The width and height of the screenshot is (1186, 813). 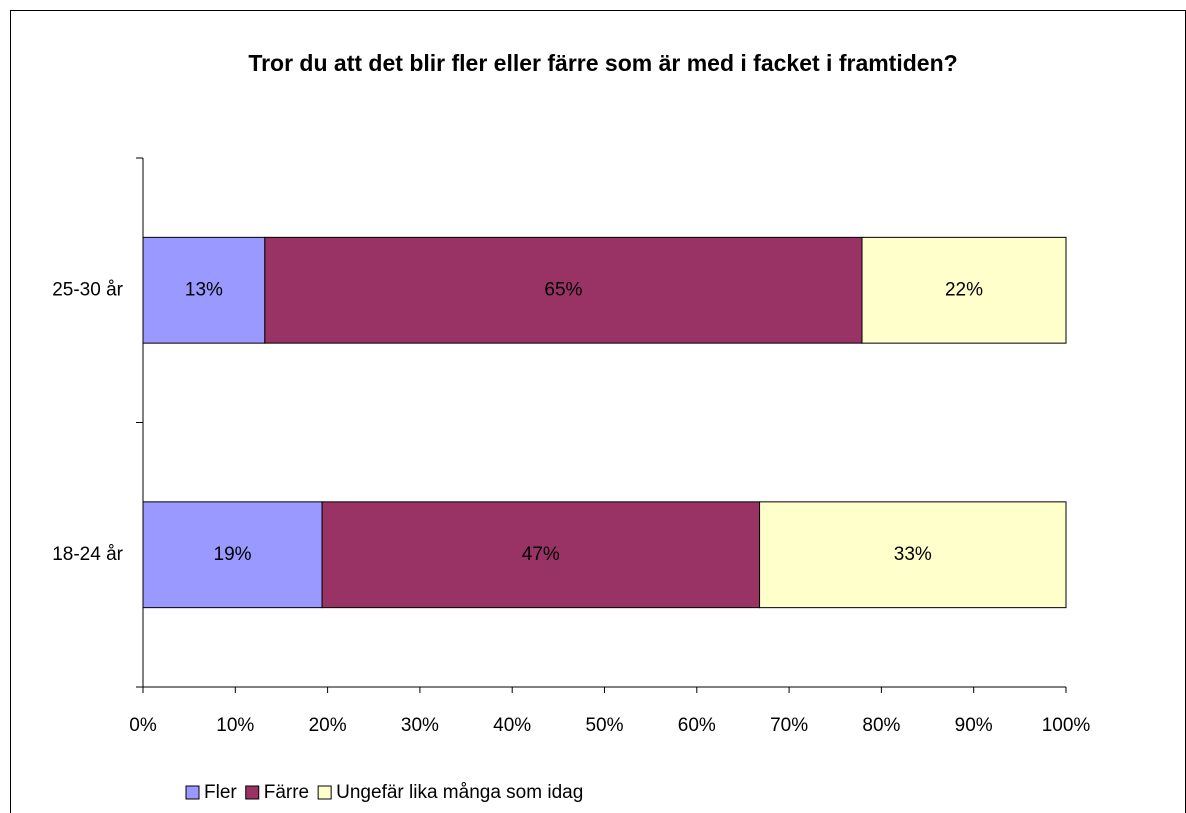 I want to click on data-label: 22%, so click(x=964, y=289).